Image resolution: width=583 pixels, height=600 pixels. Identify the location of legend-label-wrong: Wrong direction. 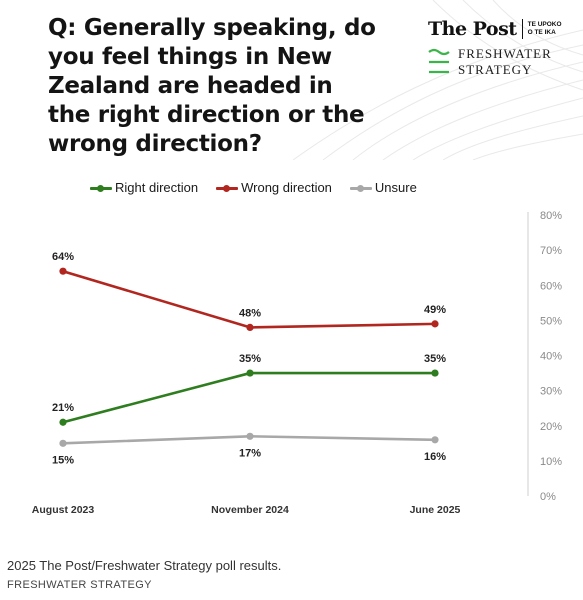
(286, 187).